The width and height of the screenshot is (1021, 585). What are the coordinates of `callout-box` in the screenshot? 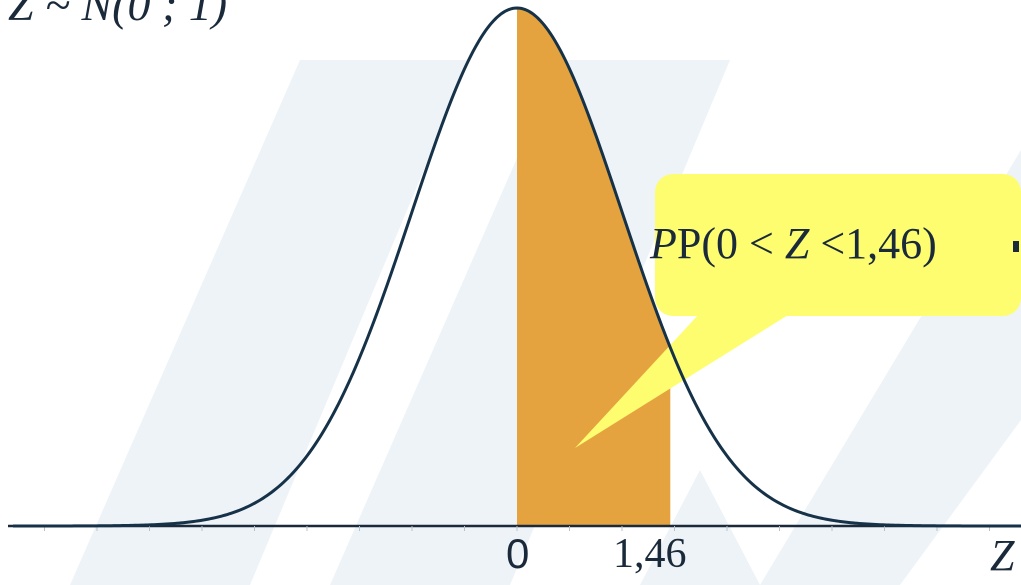 It's located at (838, 245).